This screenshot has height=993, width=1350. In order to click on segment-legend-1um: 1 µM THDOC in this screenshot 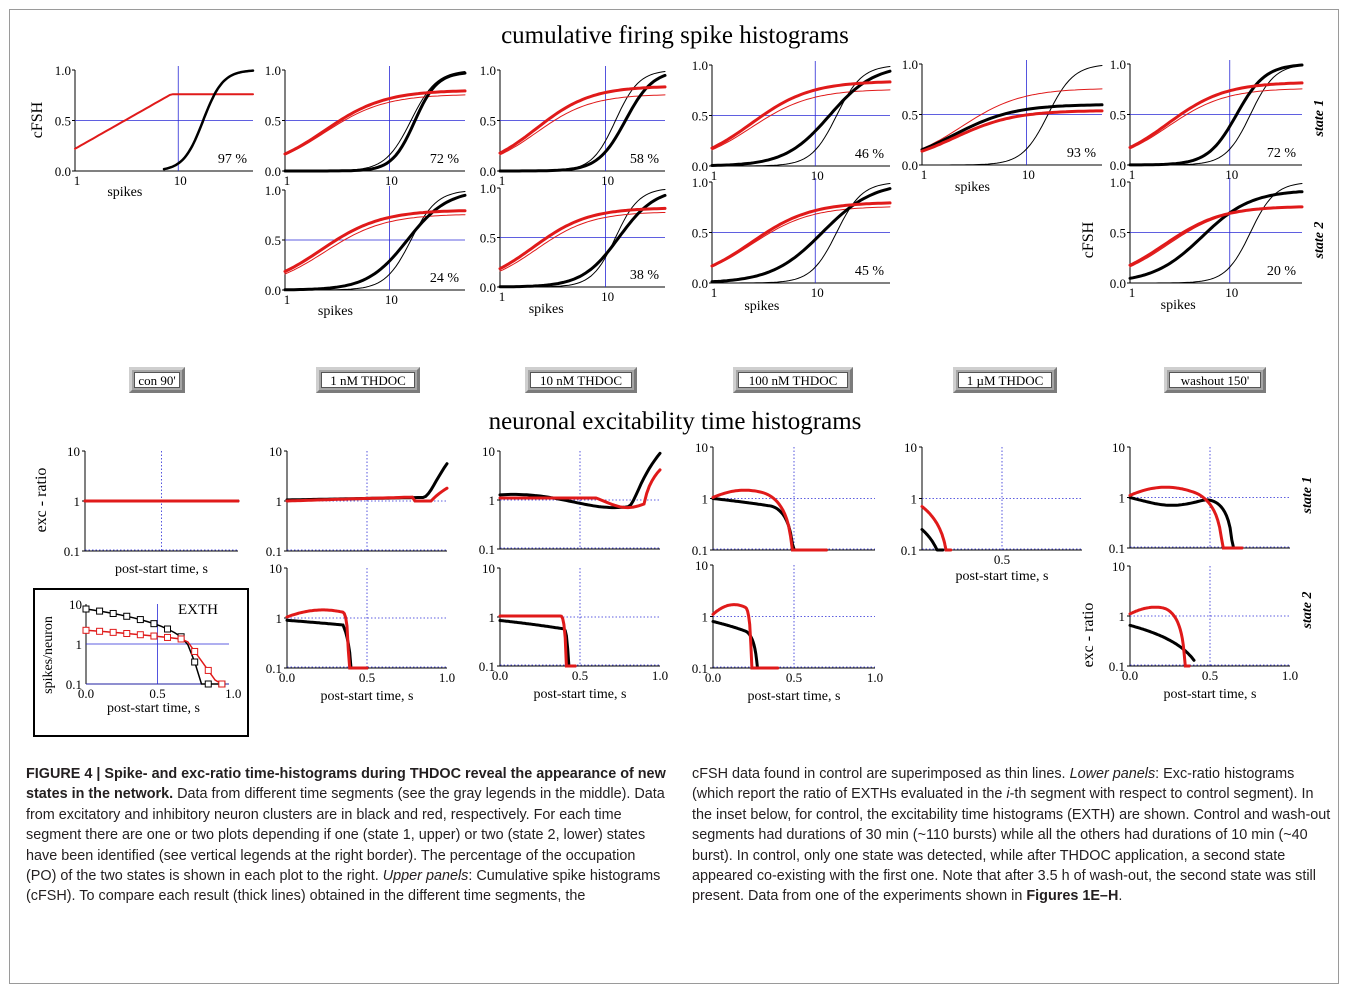, I will do `click(1005, 380)`.